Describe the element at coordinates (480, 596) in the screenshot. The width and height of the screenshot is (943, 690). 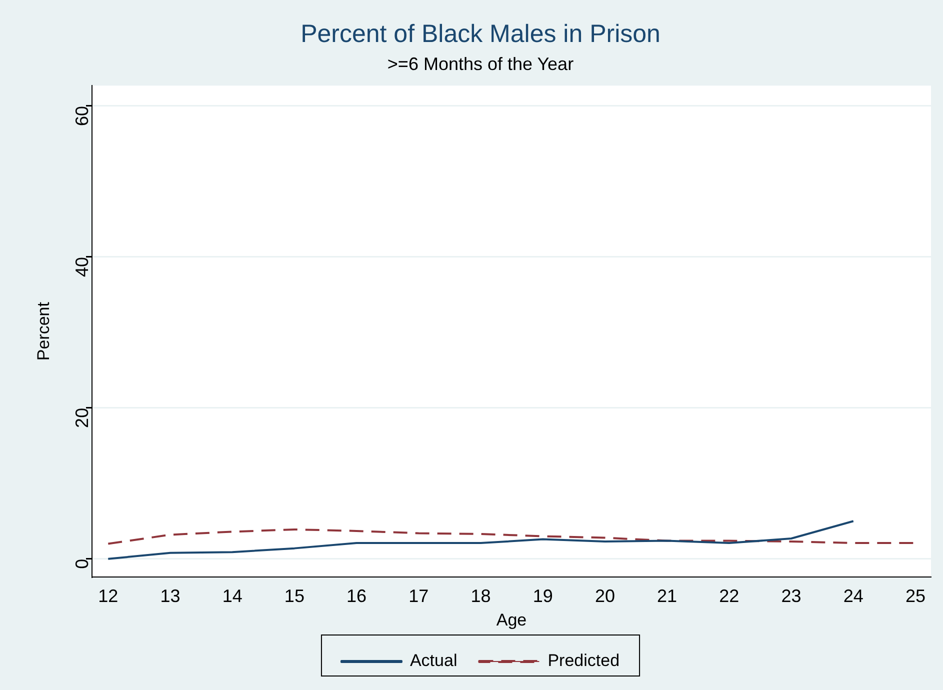
I see `x-tick-label: 18` at that location.